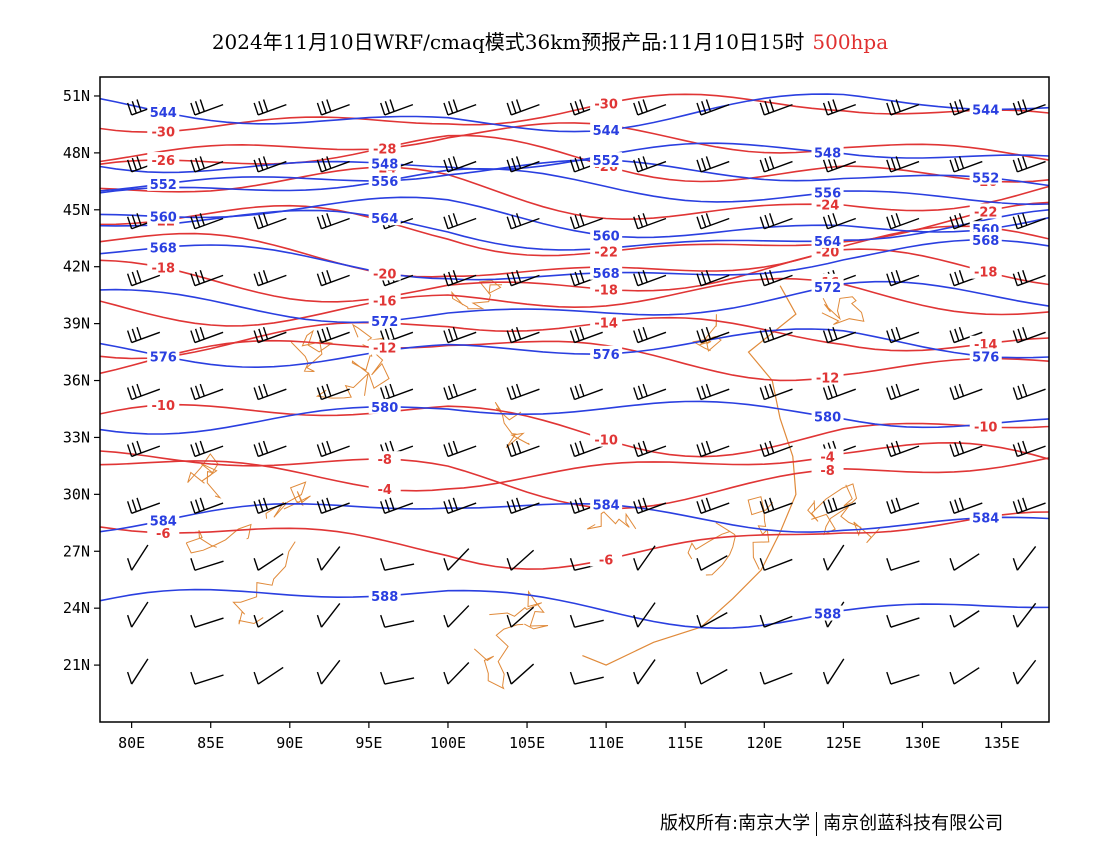 The height and width of the screenshot is (850, 1100). What do you see at coordinates (131, 743) in the screenshot?
I see `lon-label: 80E` at bounding box center [131, 743].